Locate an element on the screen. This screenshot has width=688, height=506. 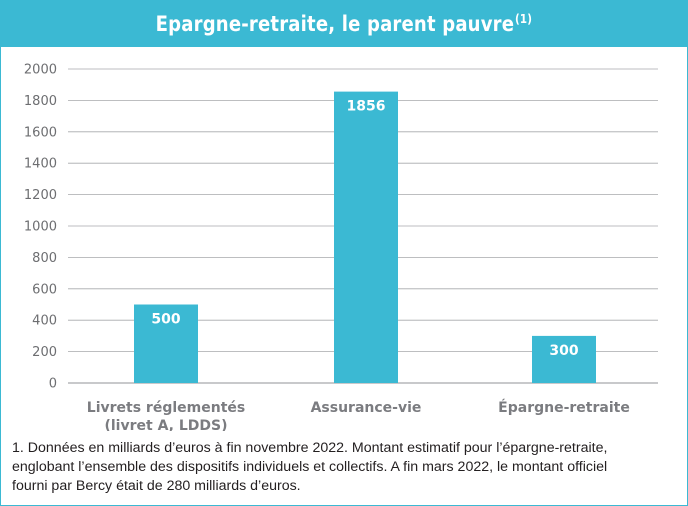
bar-value-label: 1856 is located at coordinates (366, 107).